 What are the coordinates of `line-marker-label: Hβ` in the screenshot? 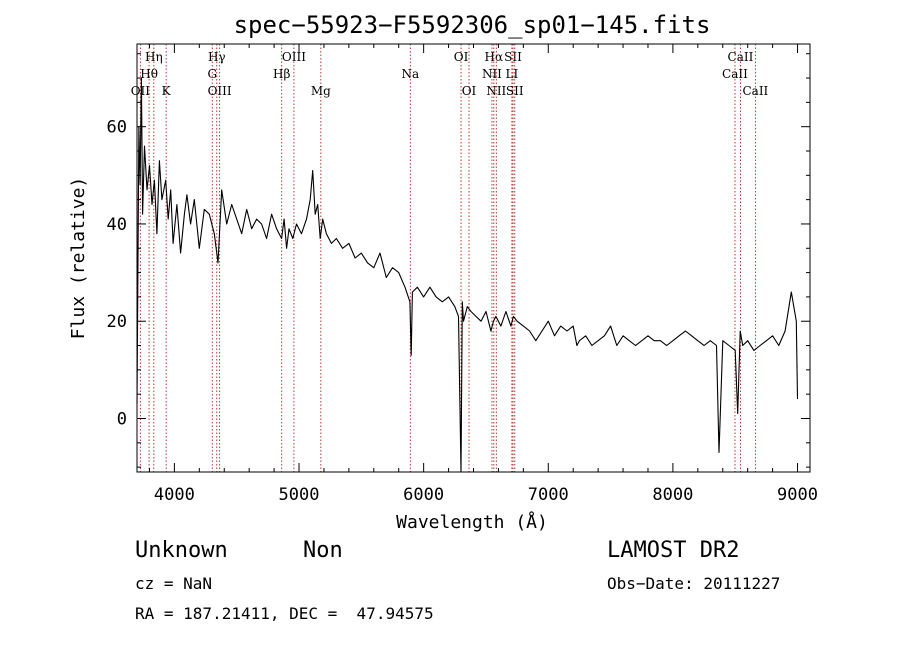 It's located at (281, 74).